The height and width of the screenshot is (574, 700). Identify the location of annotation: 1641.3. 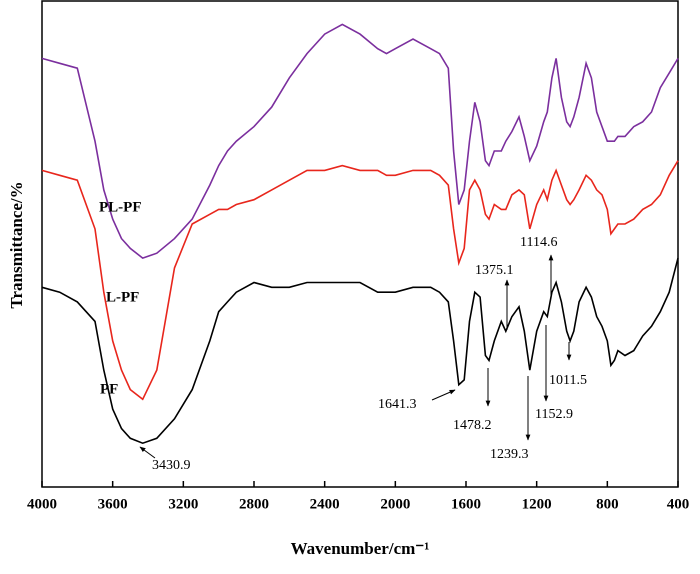
(397, 404).